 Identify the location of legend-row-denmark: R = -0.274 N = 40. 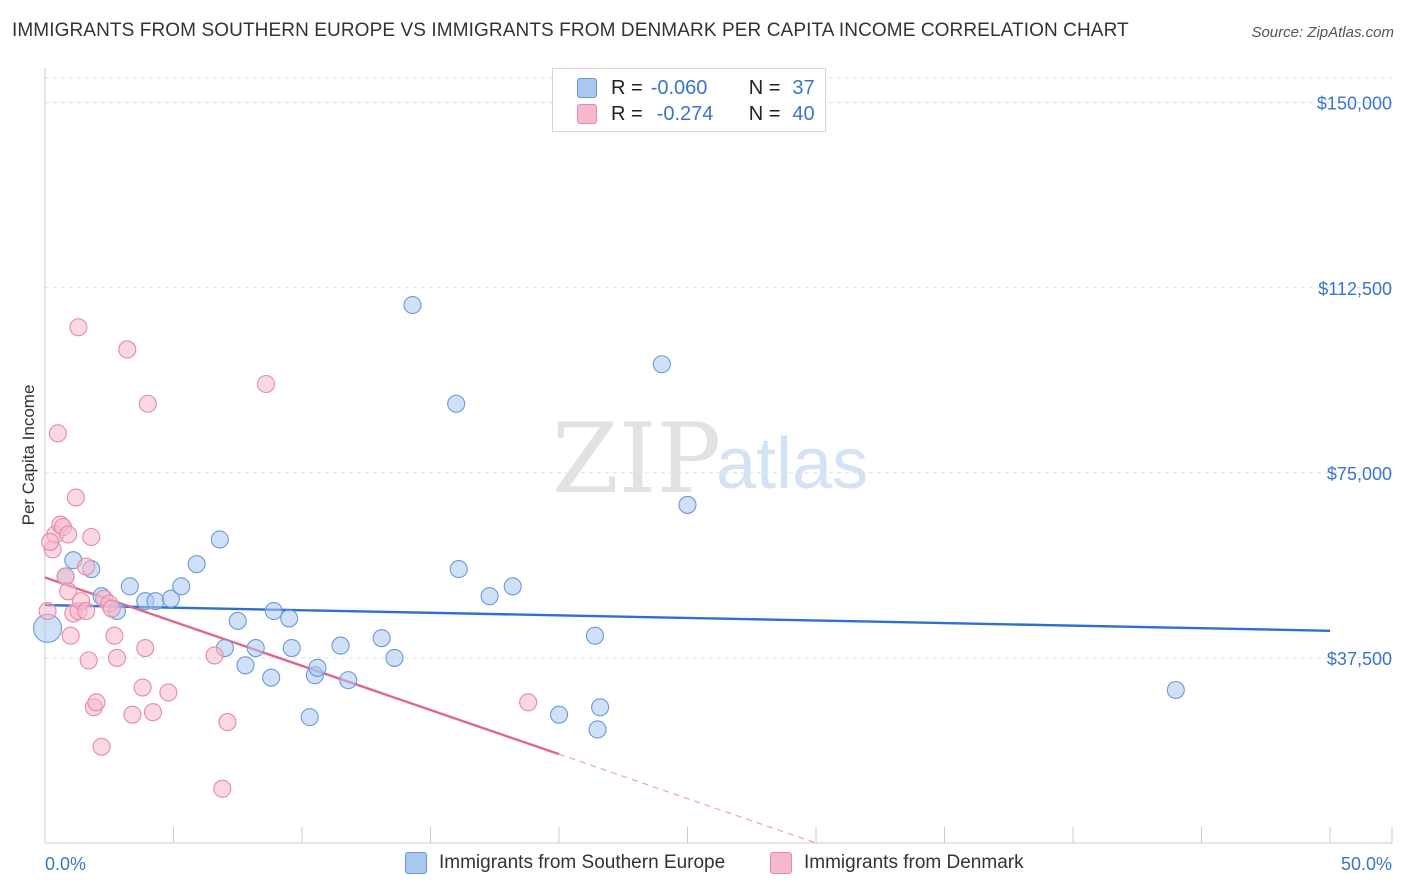
(696, 114).